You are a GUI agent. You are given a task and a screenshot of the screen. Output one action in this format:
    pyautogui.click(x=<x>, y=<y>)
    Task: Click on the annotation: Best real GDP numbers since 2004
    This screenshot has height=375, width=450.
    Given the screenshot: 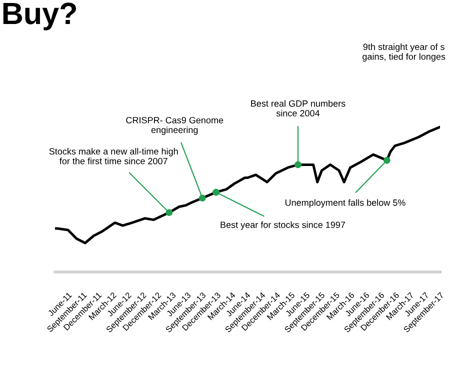 What is the action you would take?
    pyautogui.click(x=298, y=108)
    